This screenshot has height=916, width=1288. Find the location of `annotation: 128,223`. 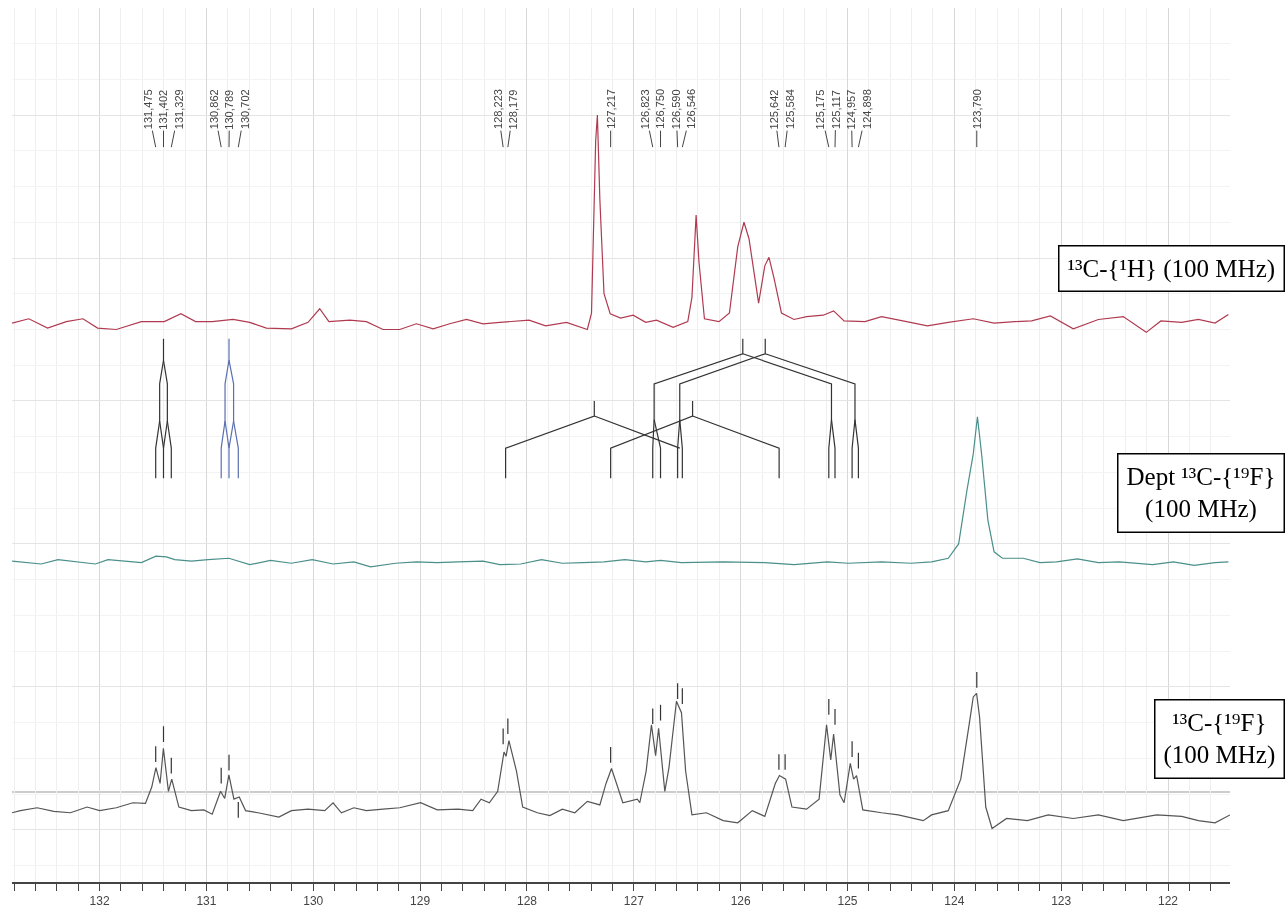

annotation: 128,223 is located at coordinates (497, 109).